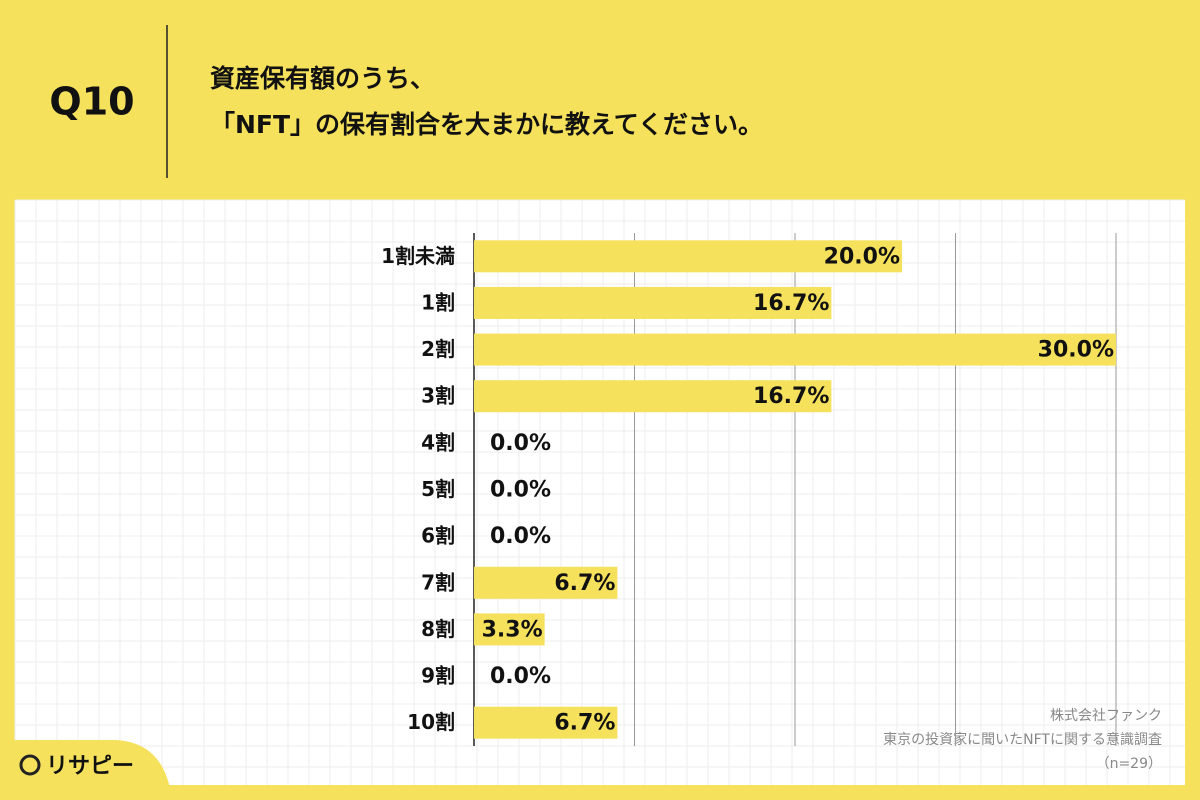 This screenshot has width=1200, height=800. I want to click on source-line: 東京の投資家に聞いたNFTに関する意識調査, so click(1022, 739).